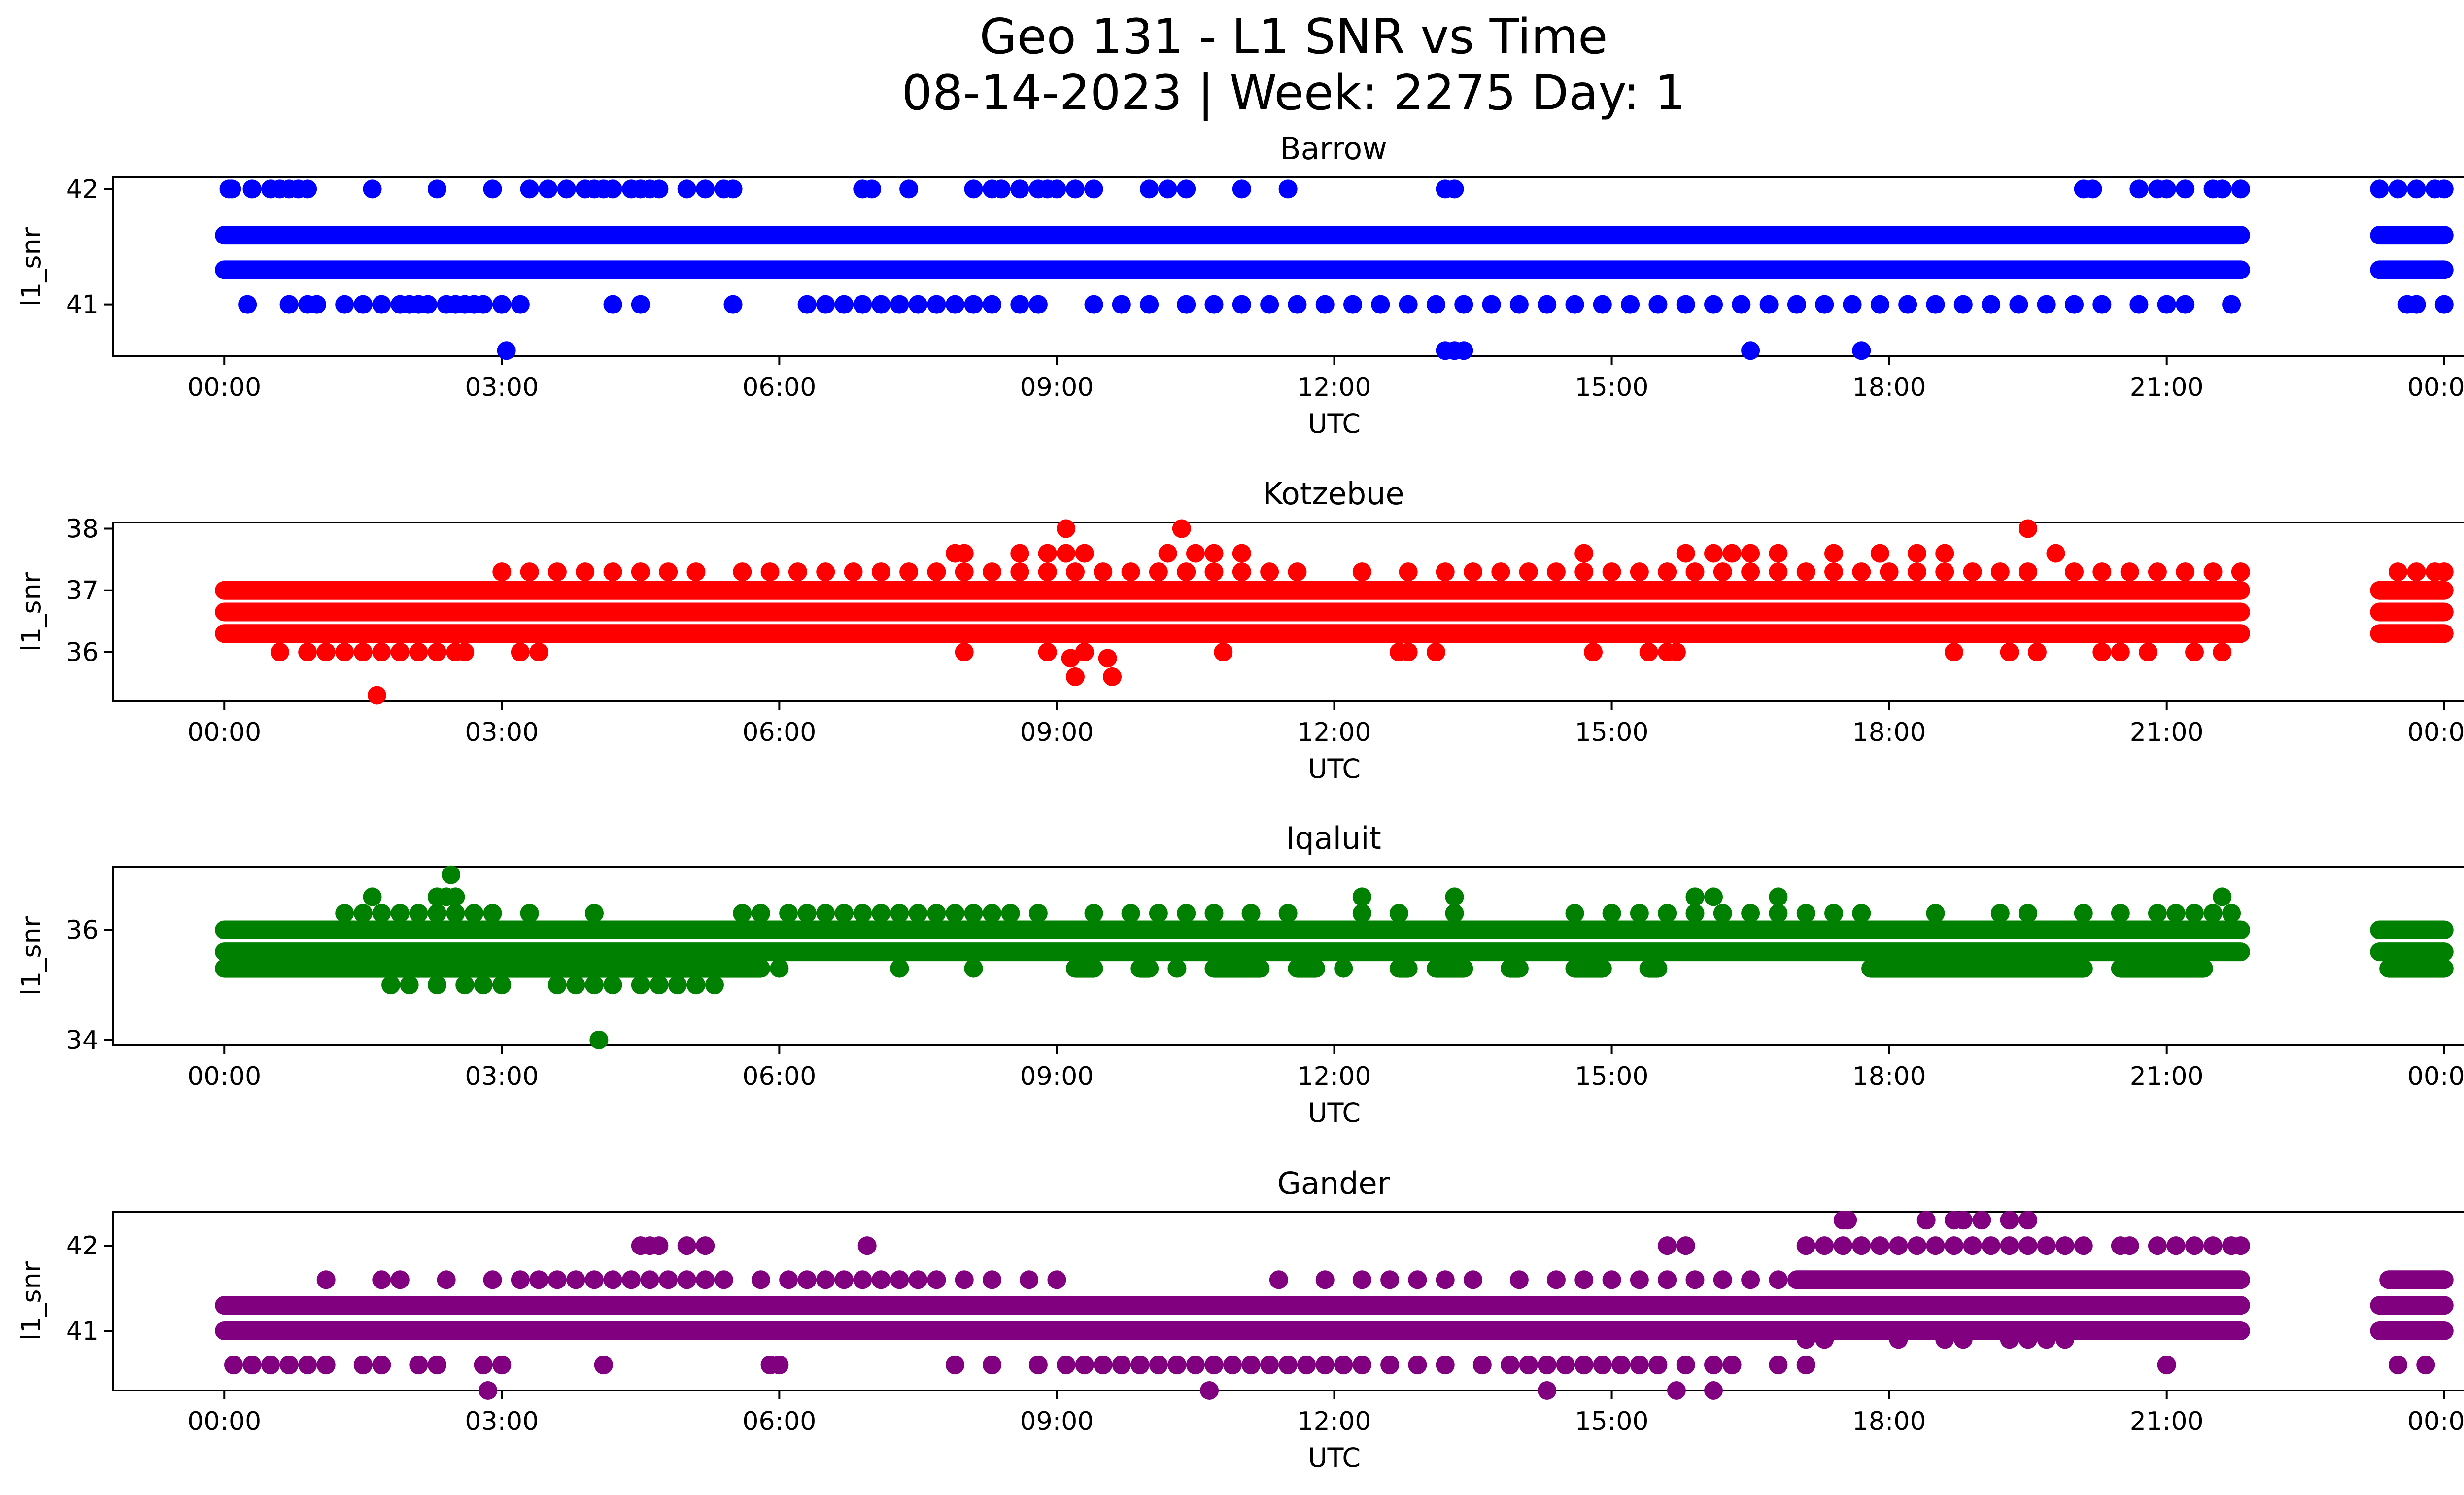 The width and height of the screenshot is (2464, 1495). Describe the element at coordinates (1334, 732) in the screenshot. I see `x-tick-label-kotzebue: 12:00` at that location.